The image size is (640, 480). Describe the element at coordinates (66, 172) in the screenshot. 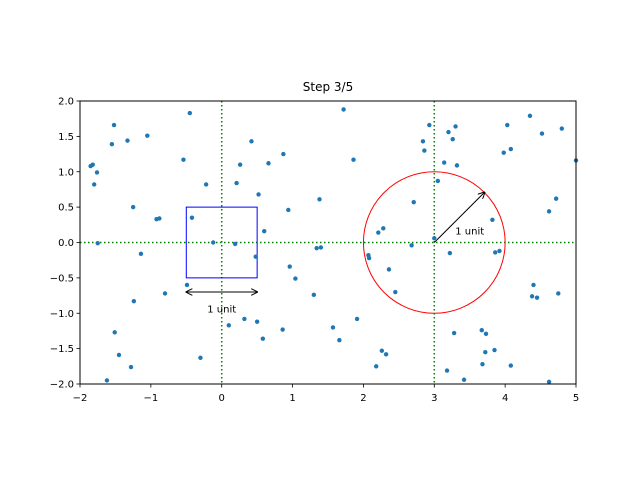

I see `y-tick-label: 1.0` at that location.